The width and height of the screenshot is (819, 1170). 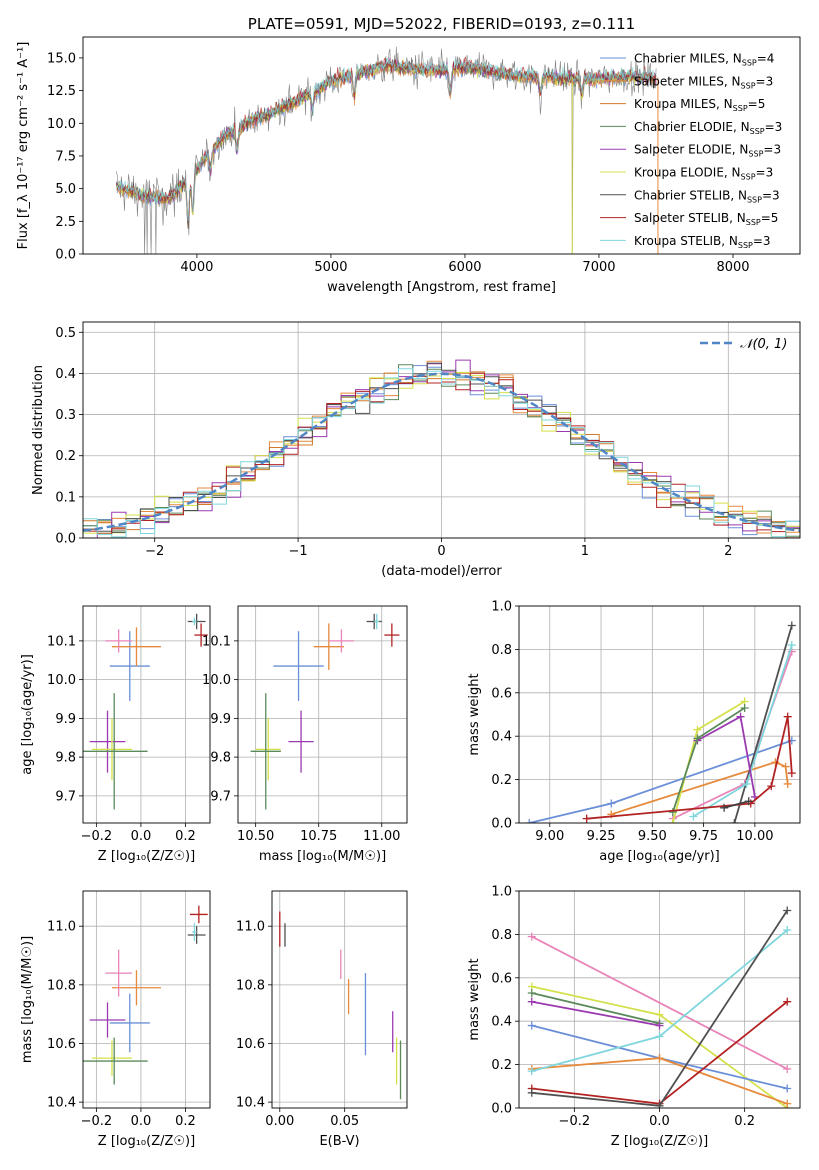 What do you see at coordinates (61, 985) in the screenshot?
I see `y-tick-label: 10.8` at bounding box center [61, 985].